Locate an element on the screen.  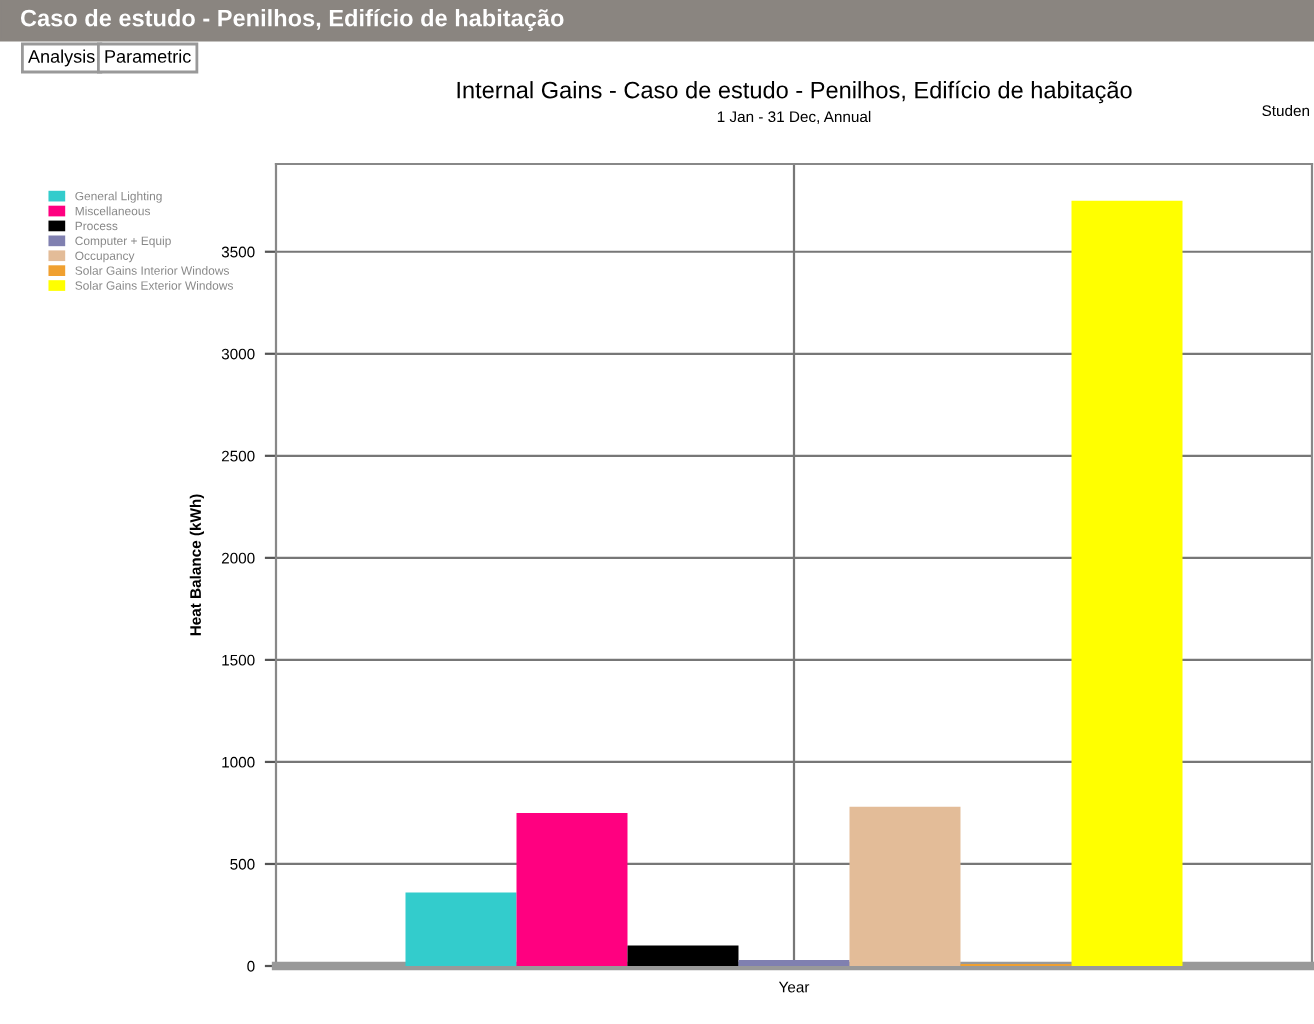
text: Analysis is located at coordinates (61, 58).